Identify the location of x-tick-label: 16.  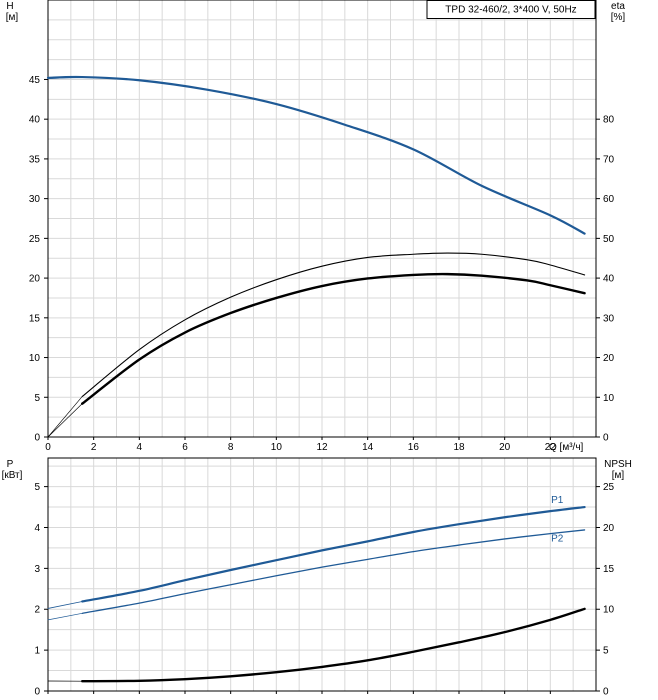
(414, 447).